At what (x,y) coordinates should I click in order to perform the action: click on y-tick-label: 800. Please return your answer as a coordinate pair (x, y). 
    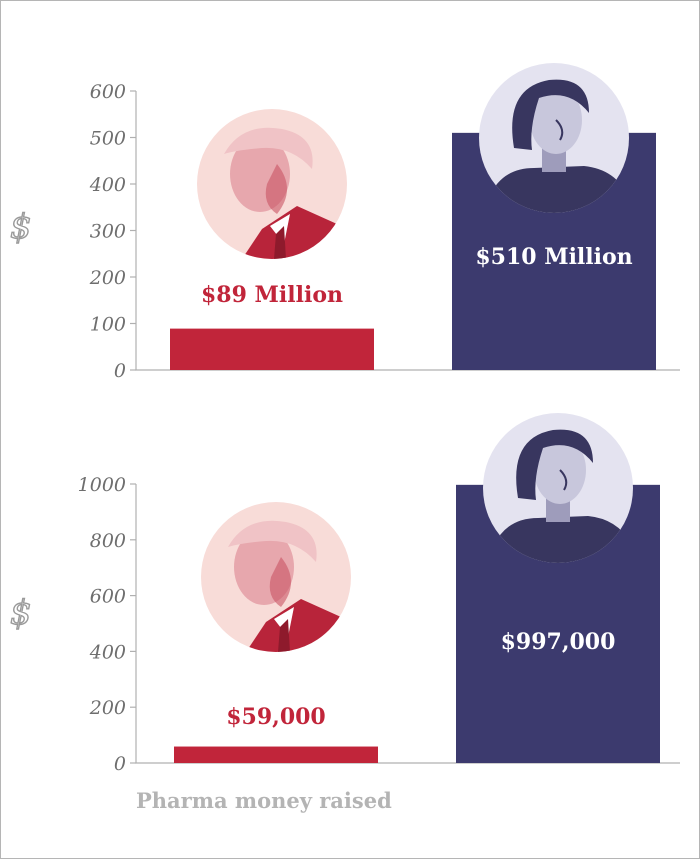
    Looking at the image, I should click on (108, 541).